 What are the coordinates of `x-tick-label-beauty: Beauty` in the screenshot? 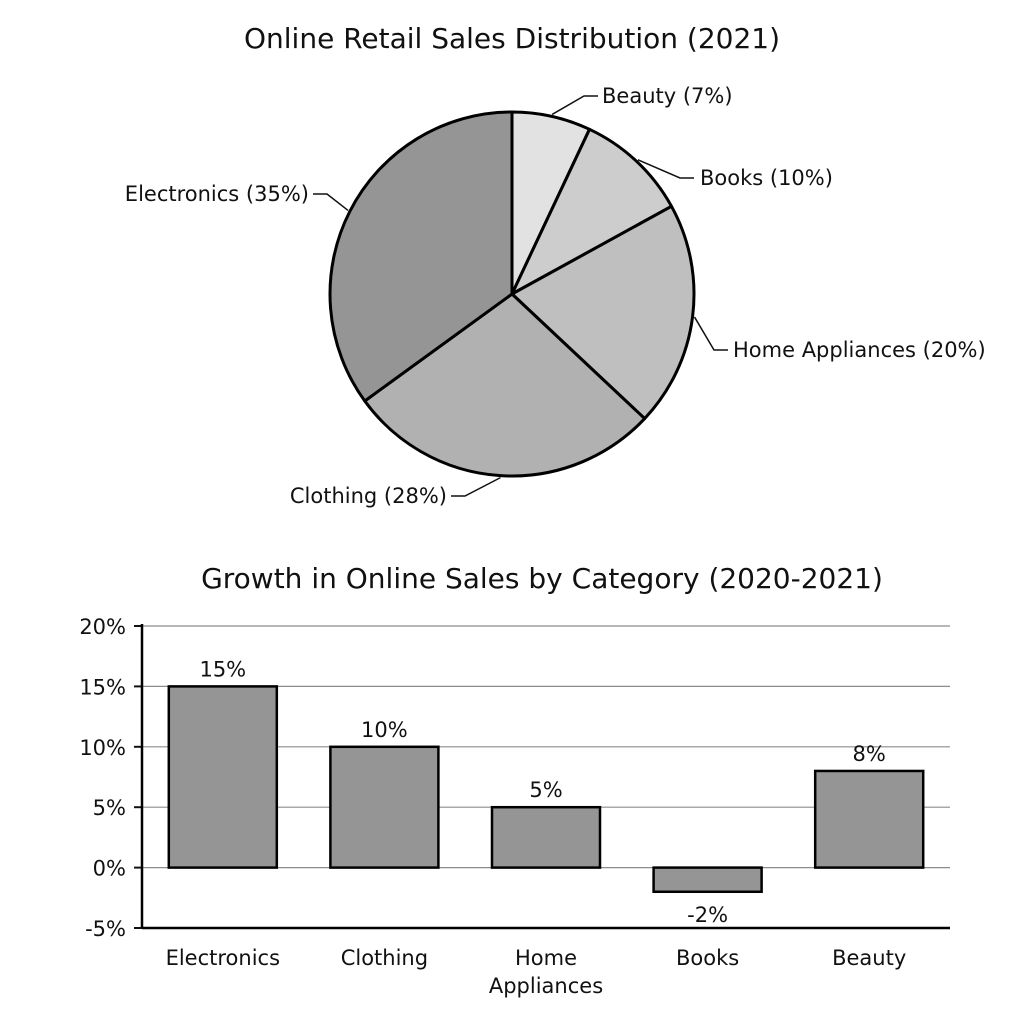 It's located at (869, 958).